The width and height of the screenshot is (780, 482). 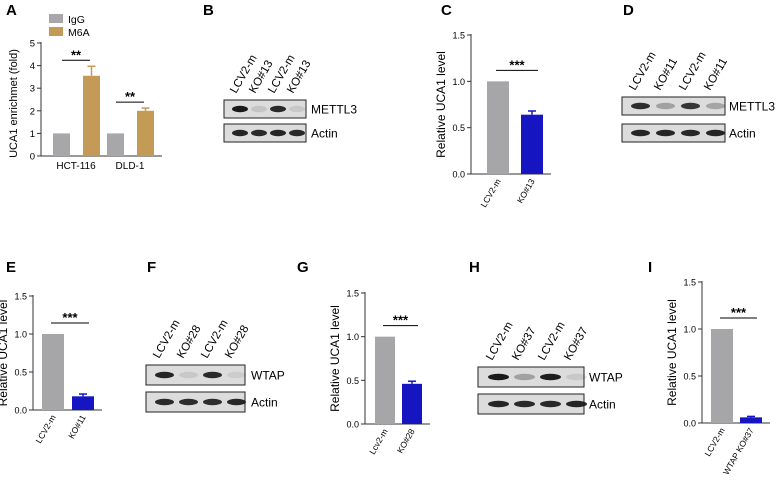 I want to click on y-tick-label: 5, so click(x=32, y=44).